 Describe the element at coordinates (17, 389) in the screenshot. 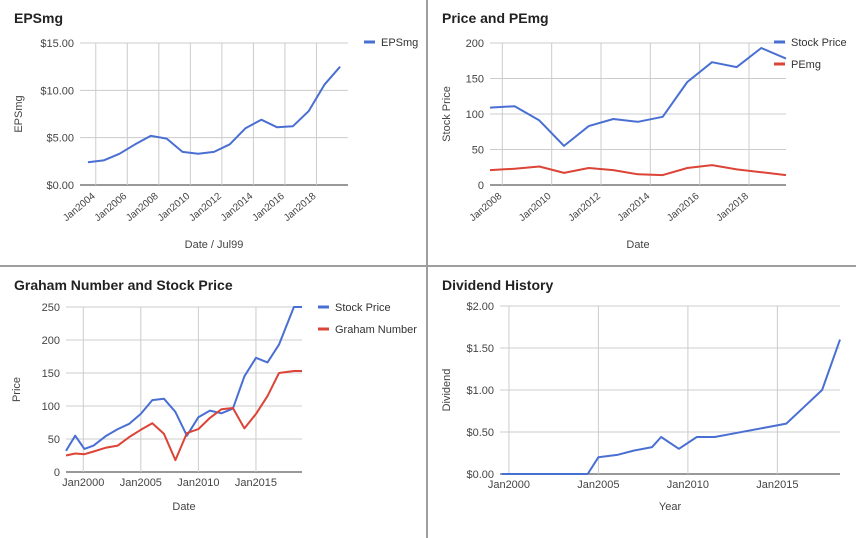

I see `y-axis-title: Price` at that location.